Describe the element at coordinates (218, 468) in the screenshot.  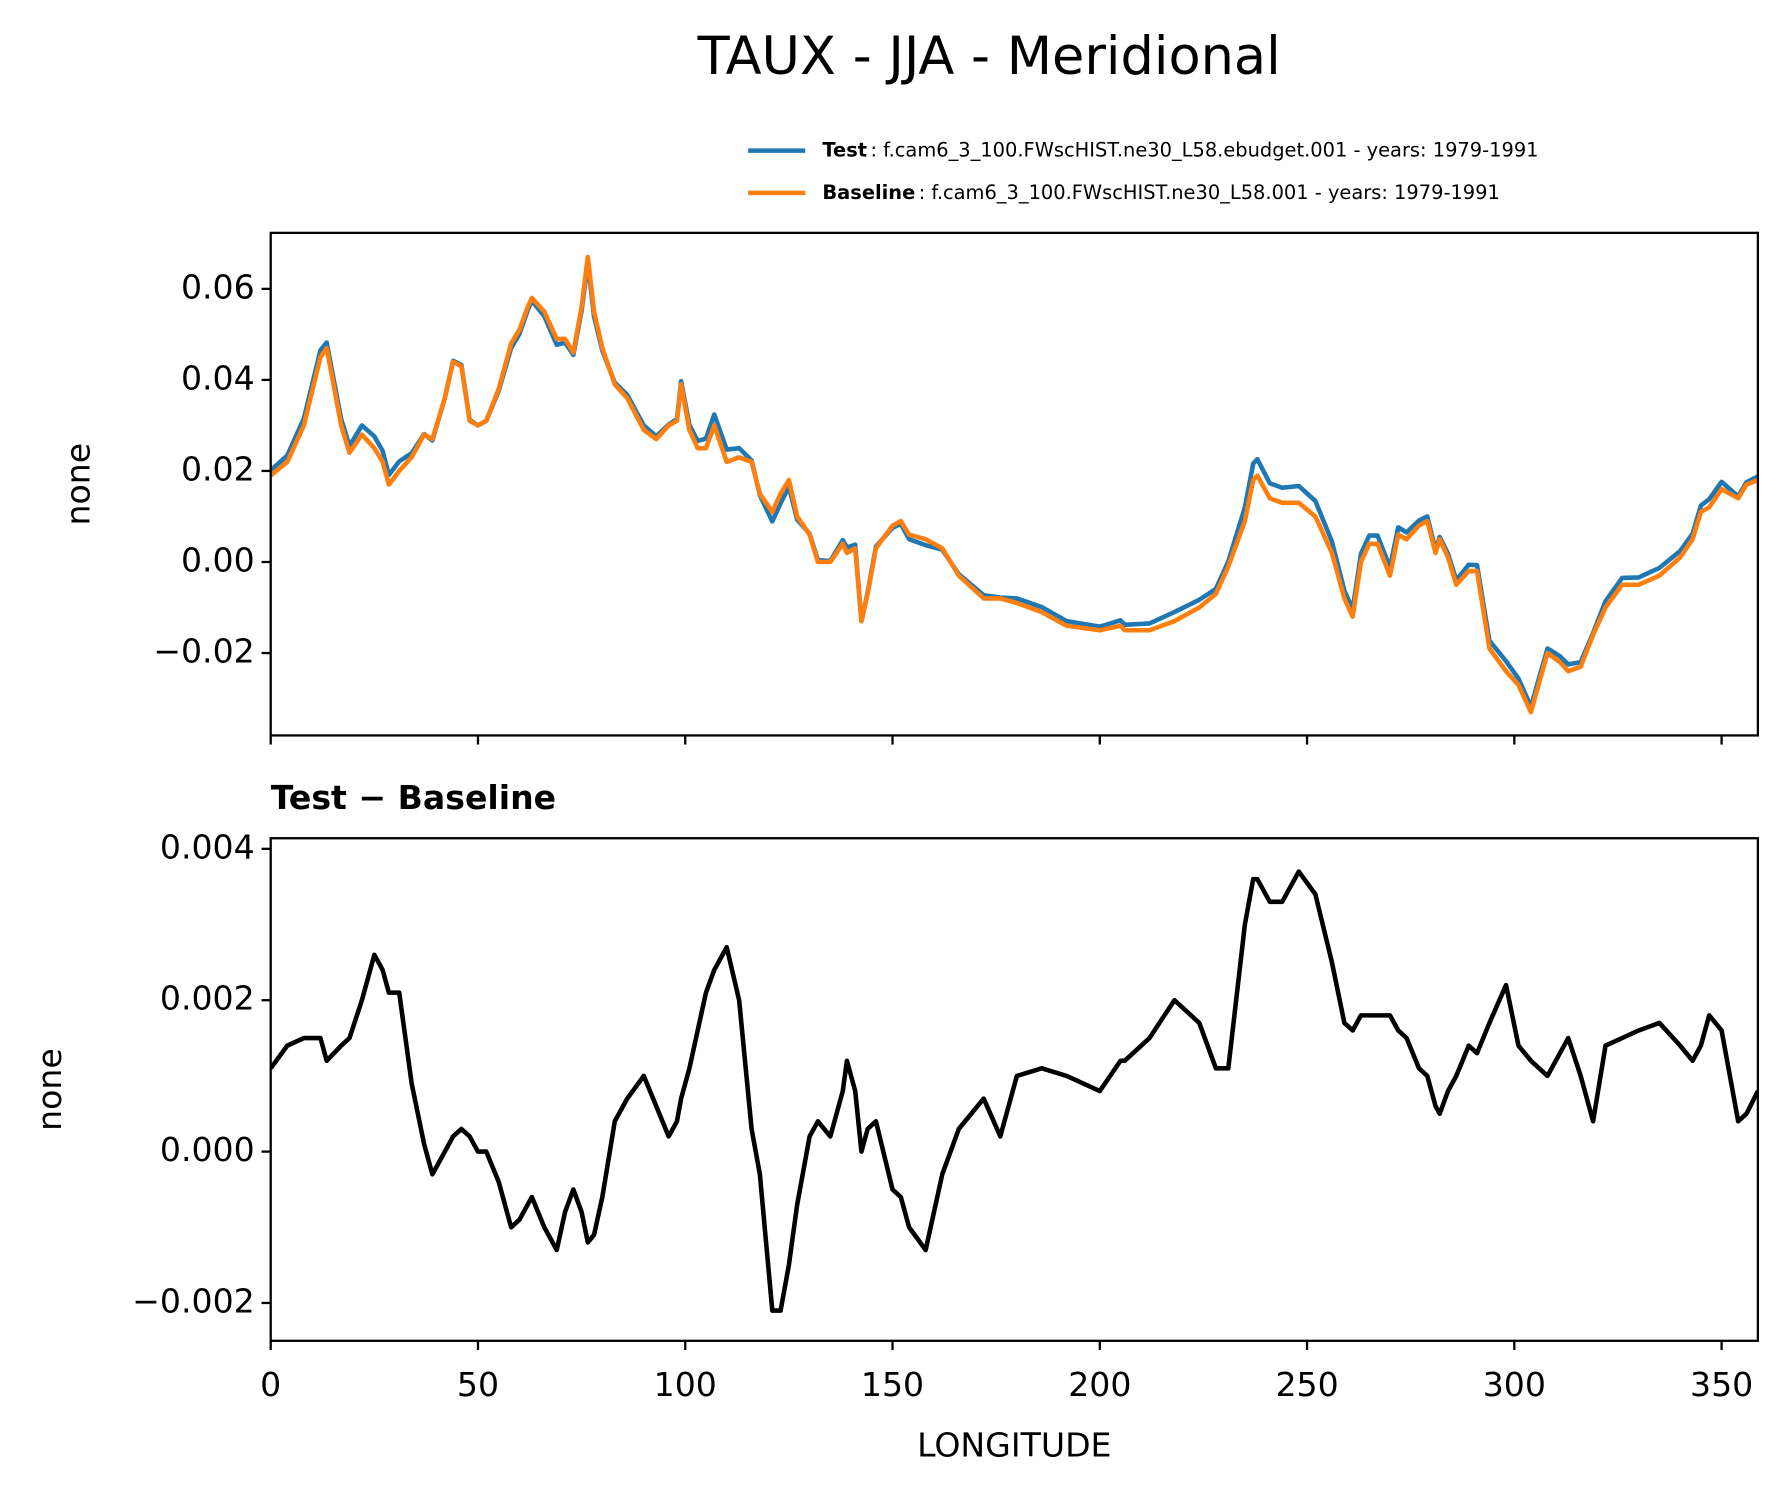
I see `y-tick-label: 0.02` at that location.